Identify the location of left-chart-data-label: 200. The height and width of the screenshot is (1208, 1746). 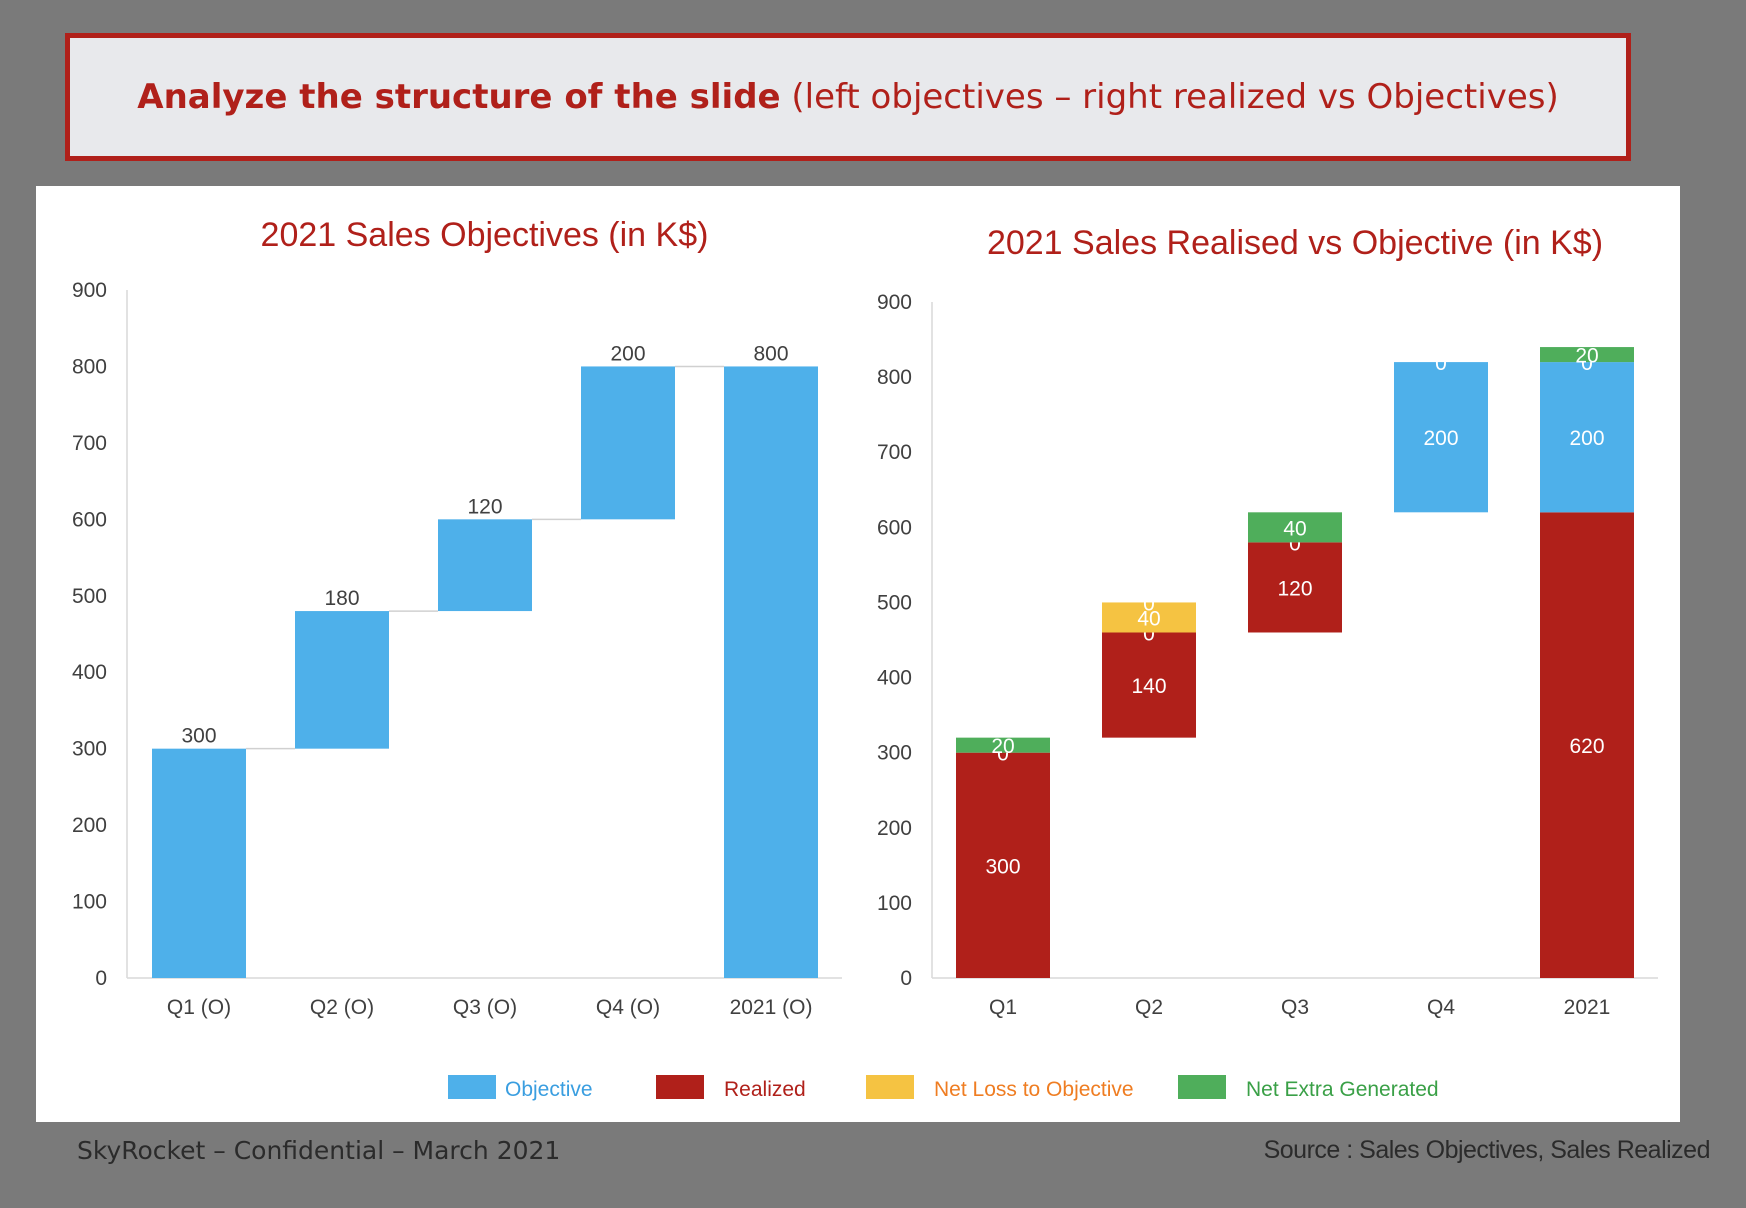
(627, 353).